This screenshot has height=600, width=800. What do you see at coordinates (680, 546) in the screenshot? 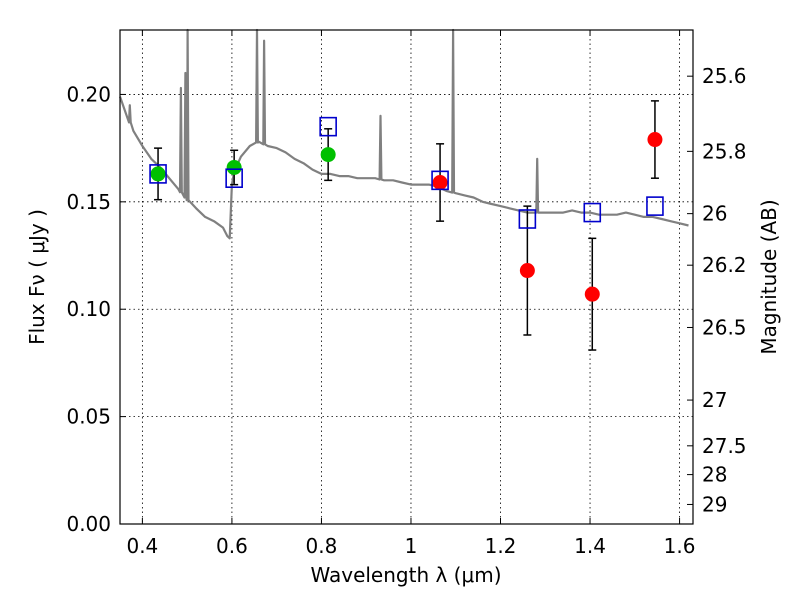
I see `x-tick-label: 1.6` at bounding box center [680, 546].